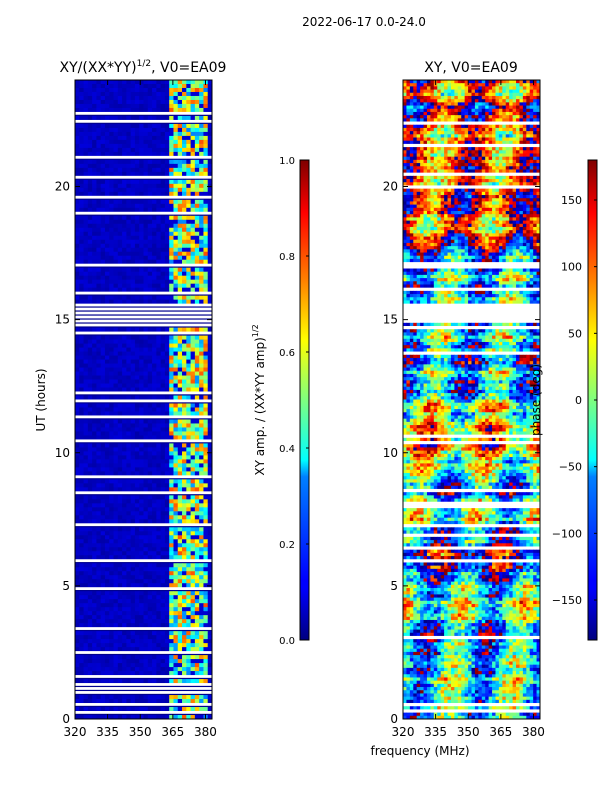  I want to click on amplitude-flag-gap, so click(143, 213).